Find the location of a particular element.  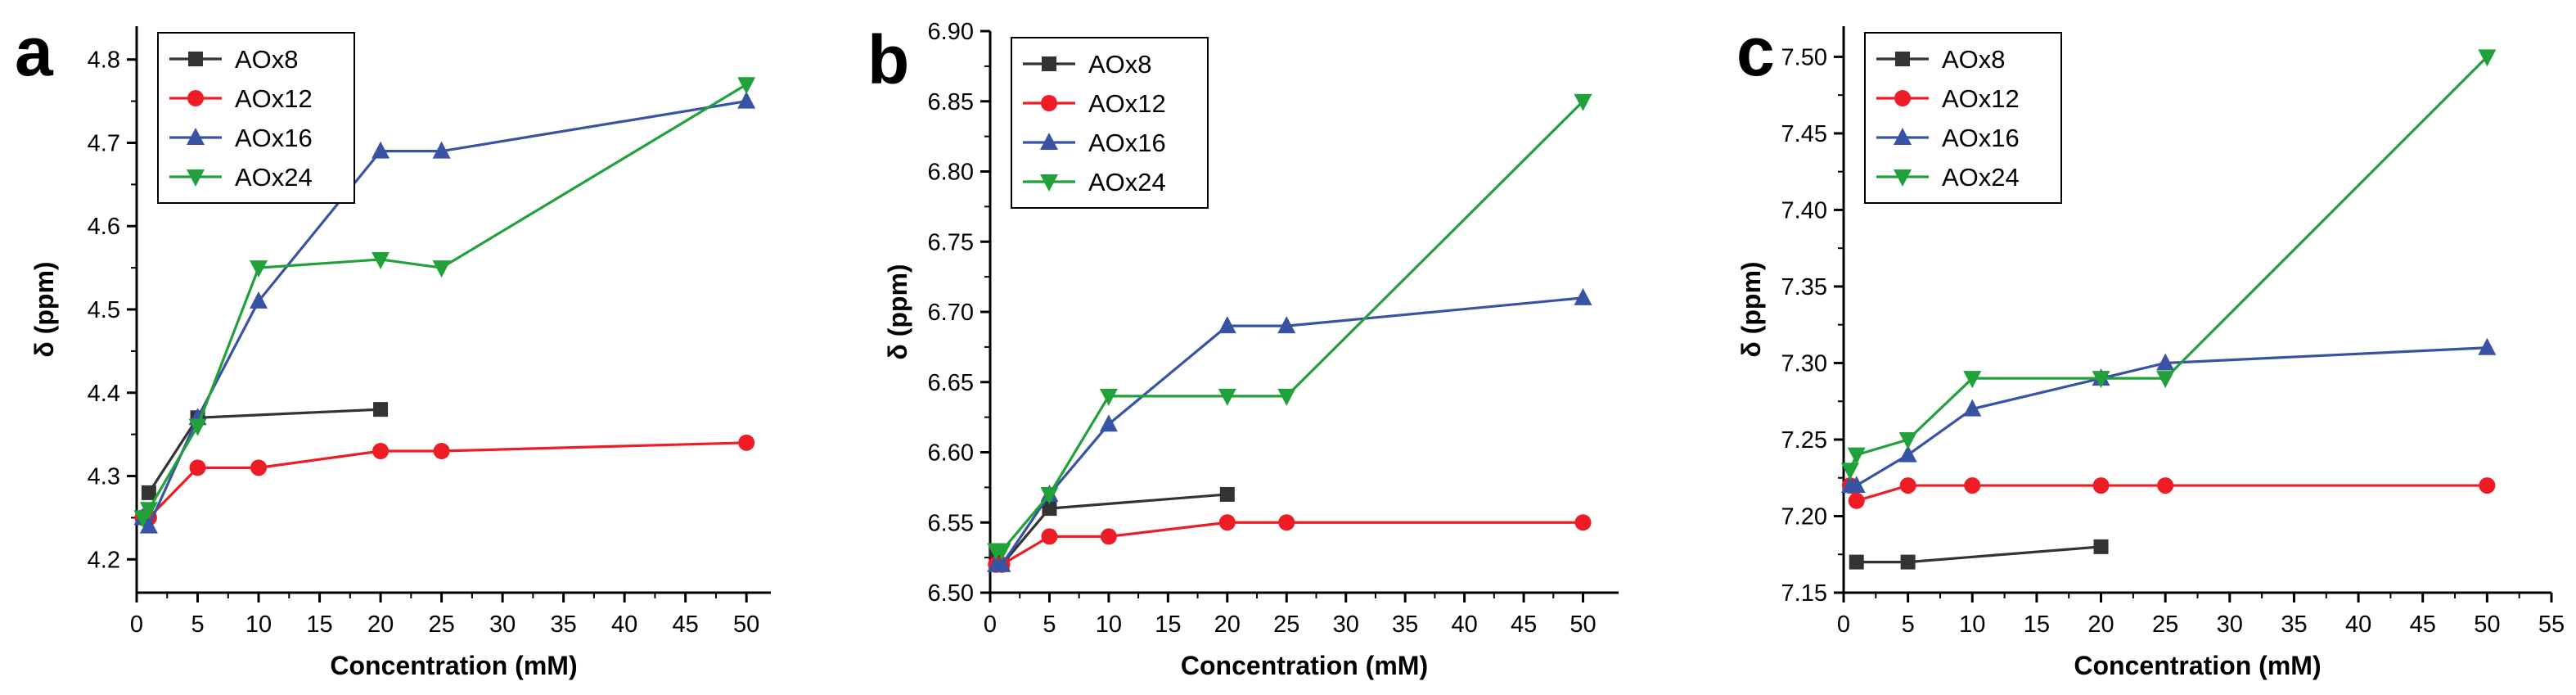

y-tick-label: 4.3 is located at coordinates (104, 477).